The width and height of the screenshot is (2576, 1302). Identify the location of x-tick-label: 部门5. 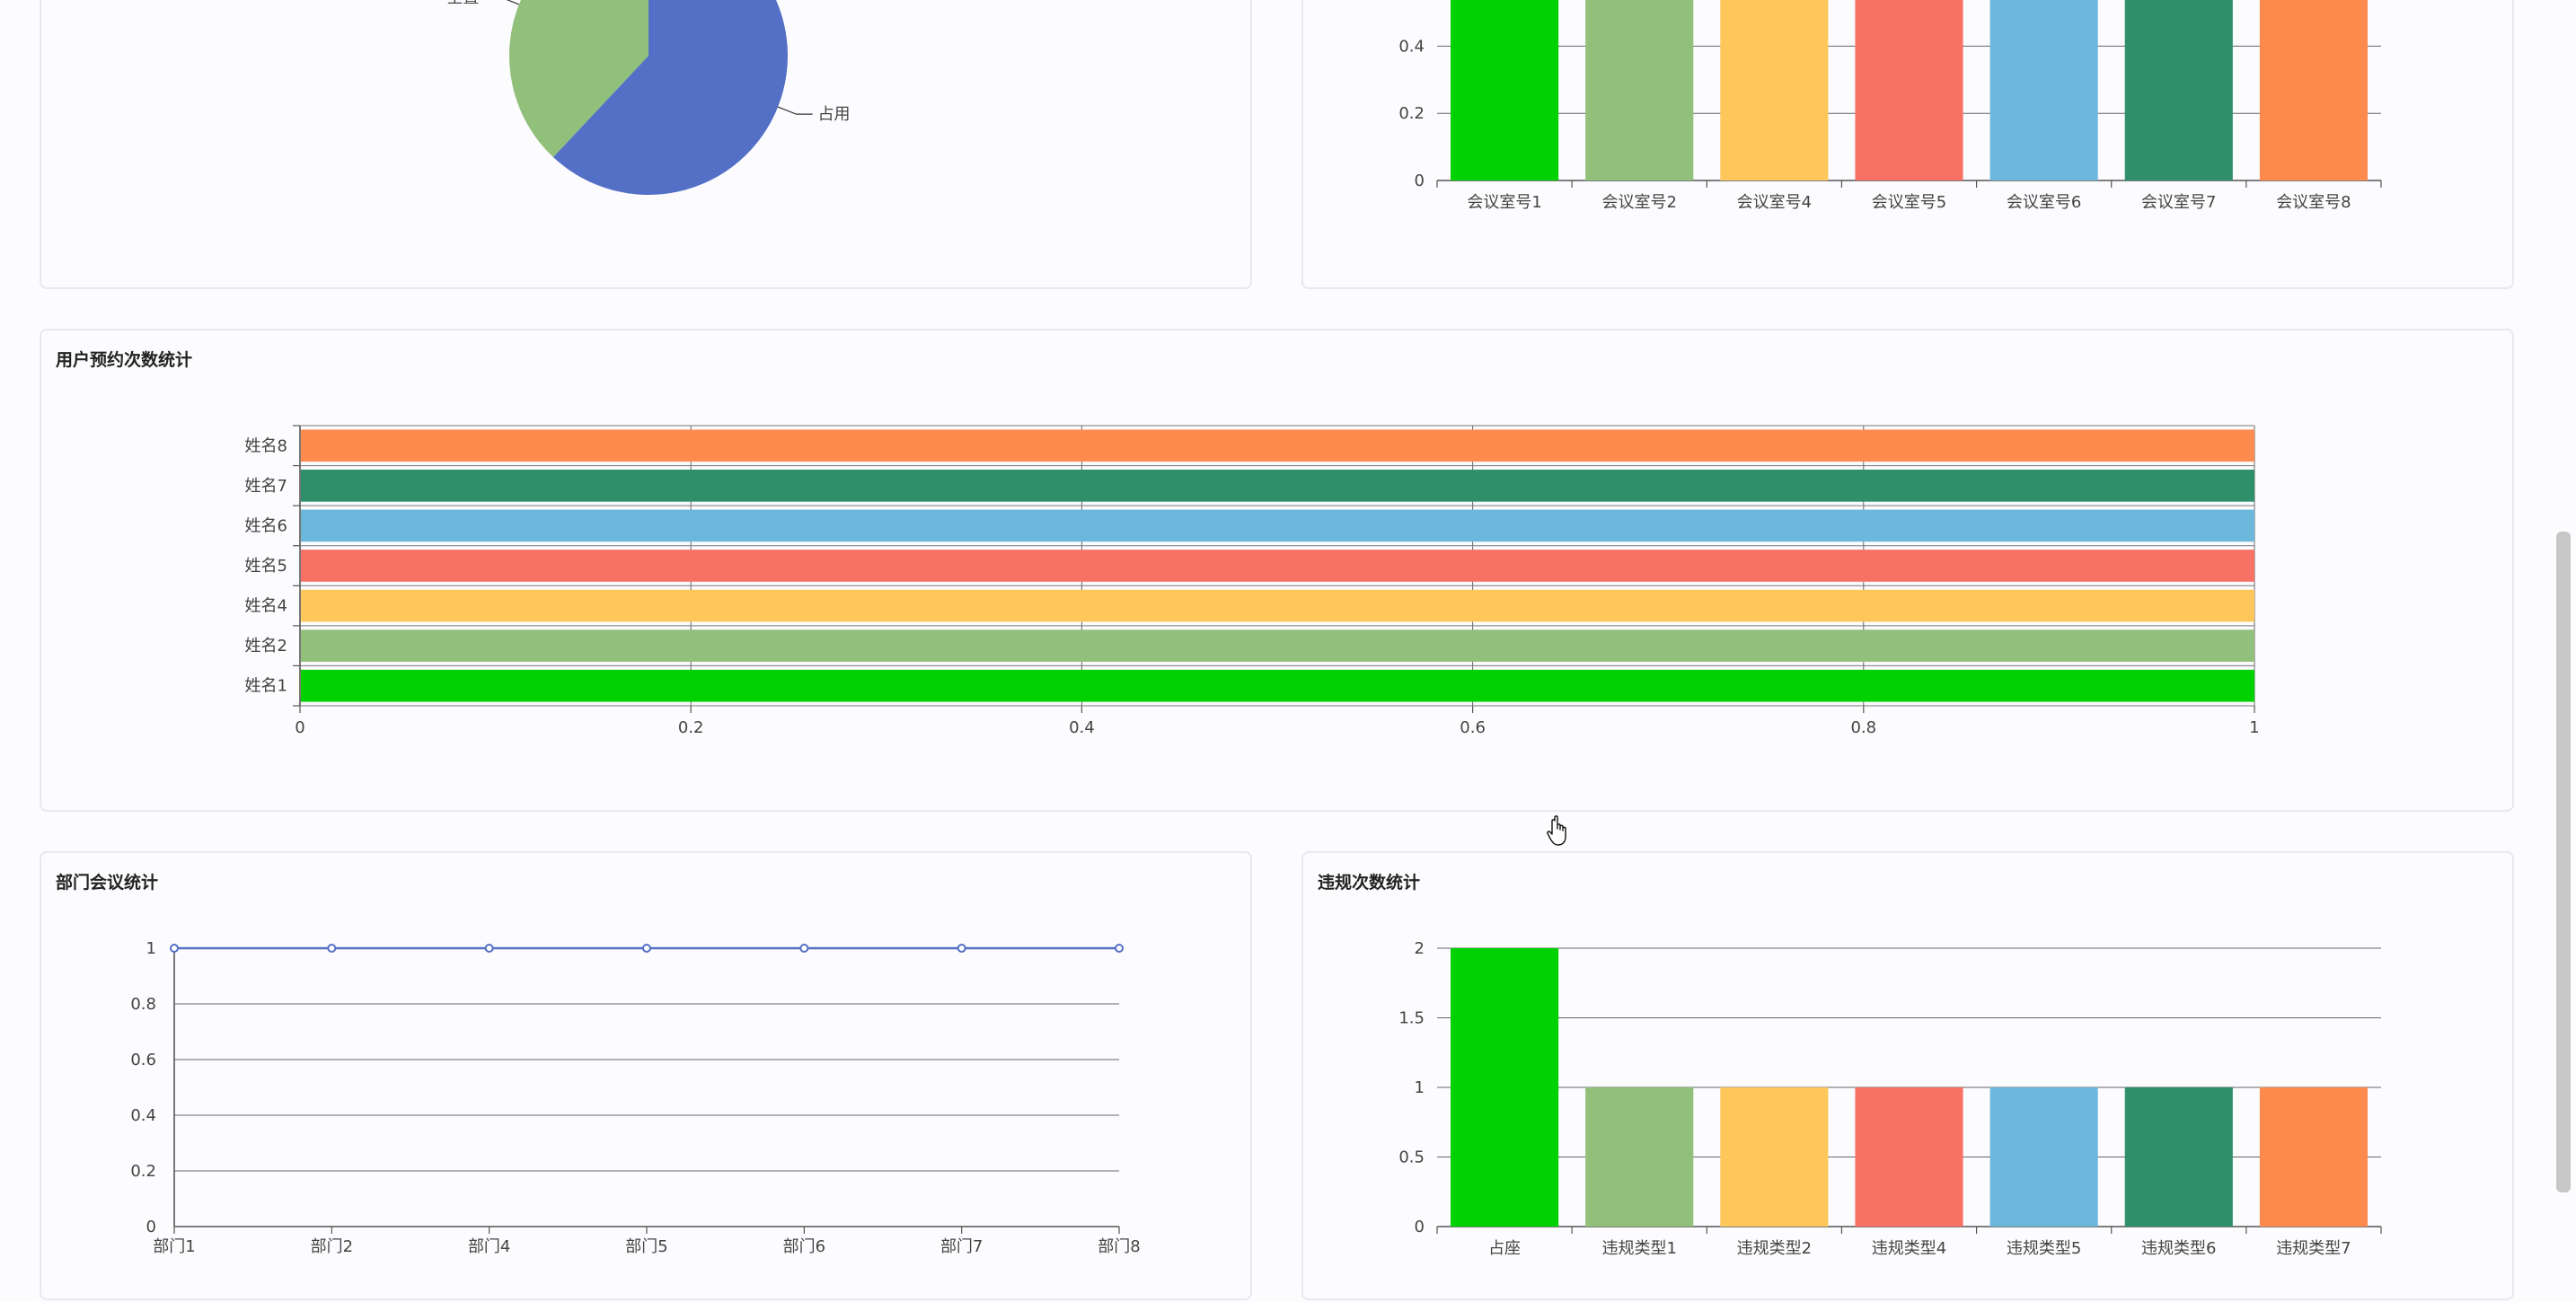
(646, 1246).